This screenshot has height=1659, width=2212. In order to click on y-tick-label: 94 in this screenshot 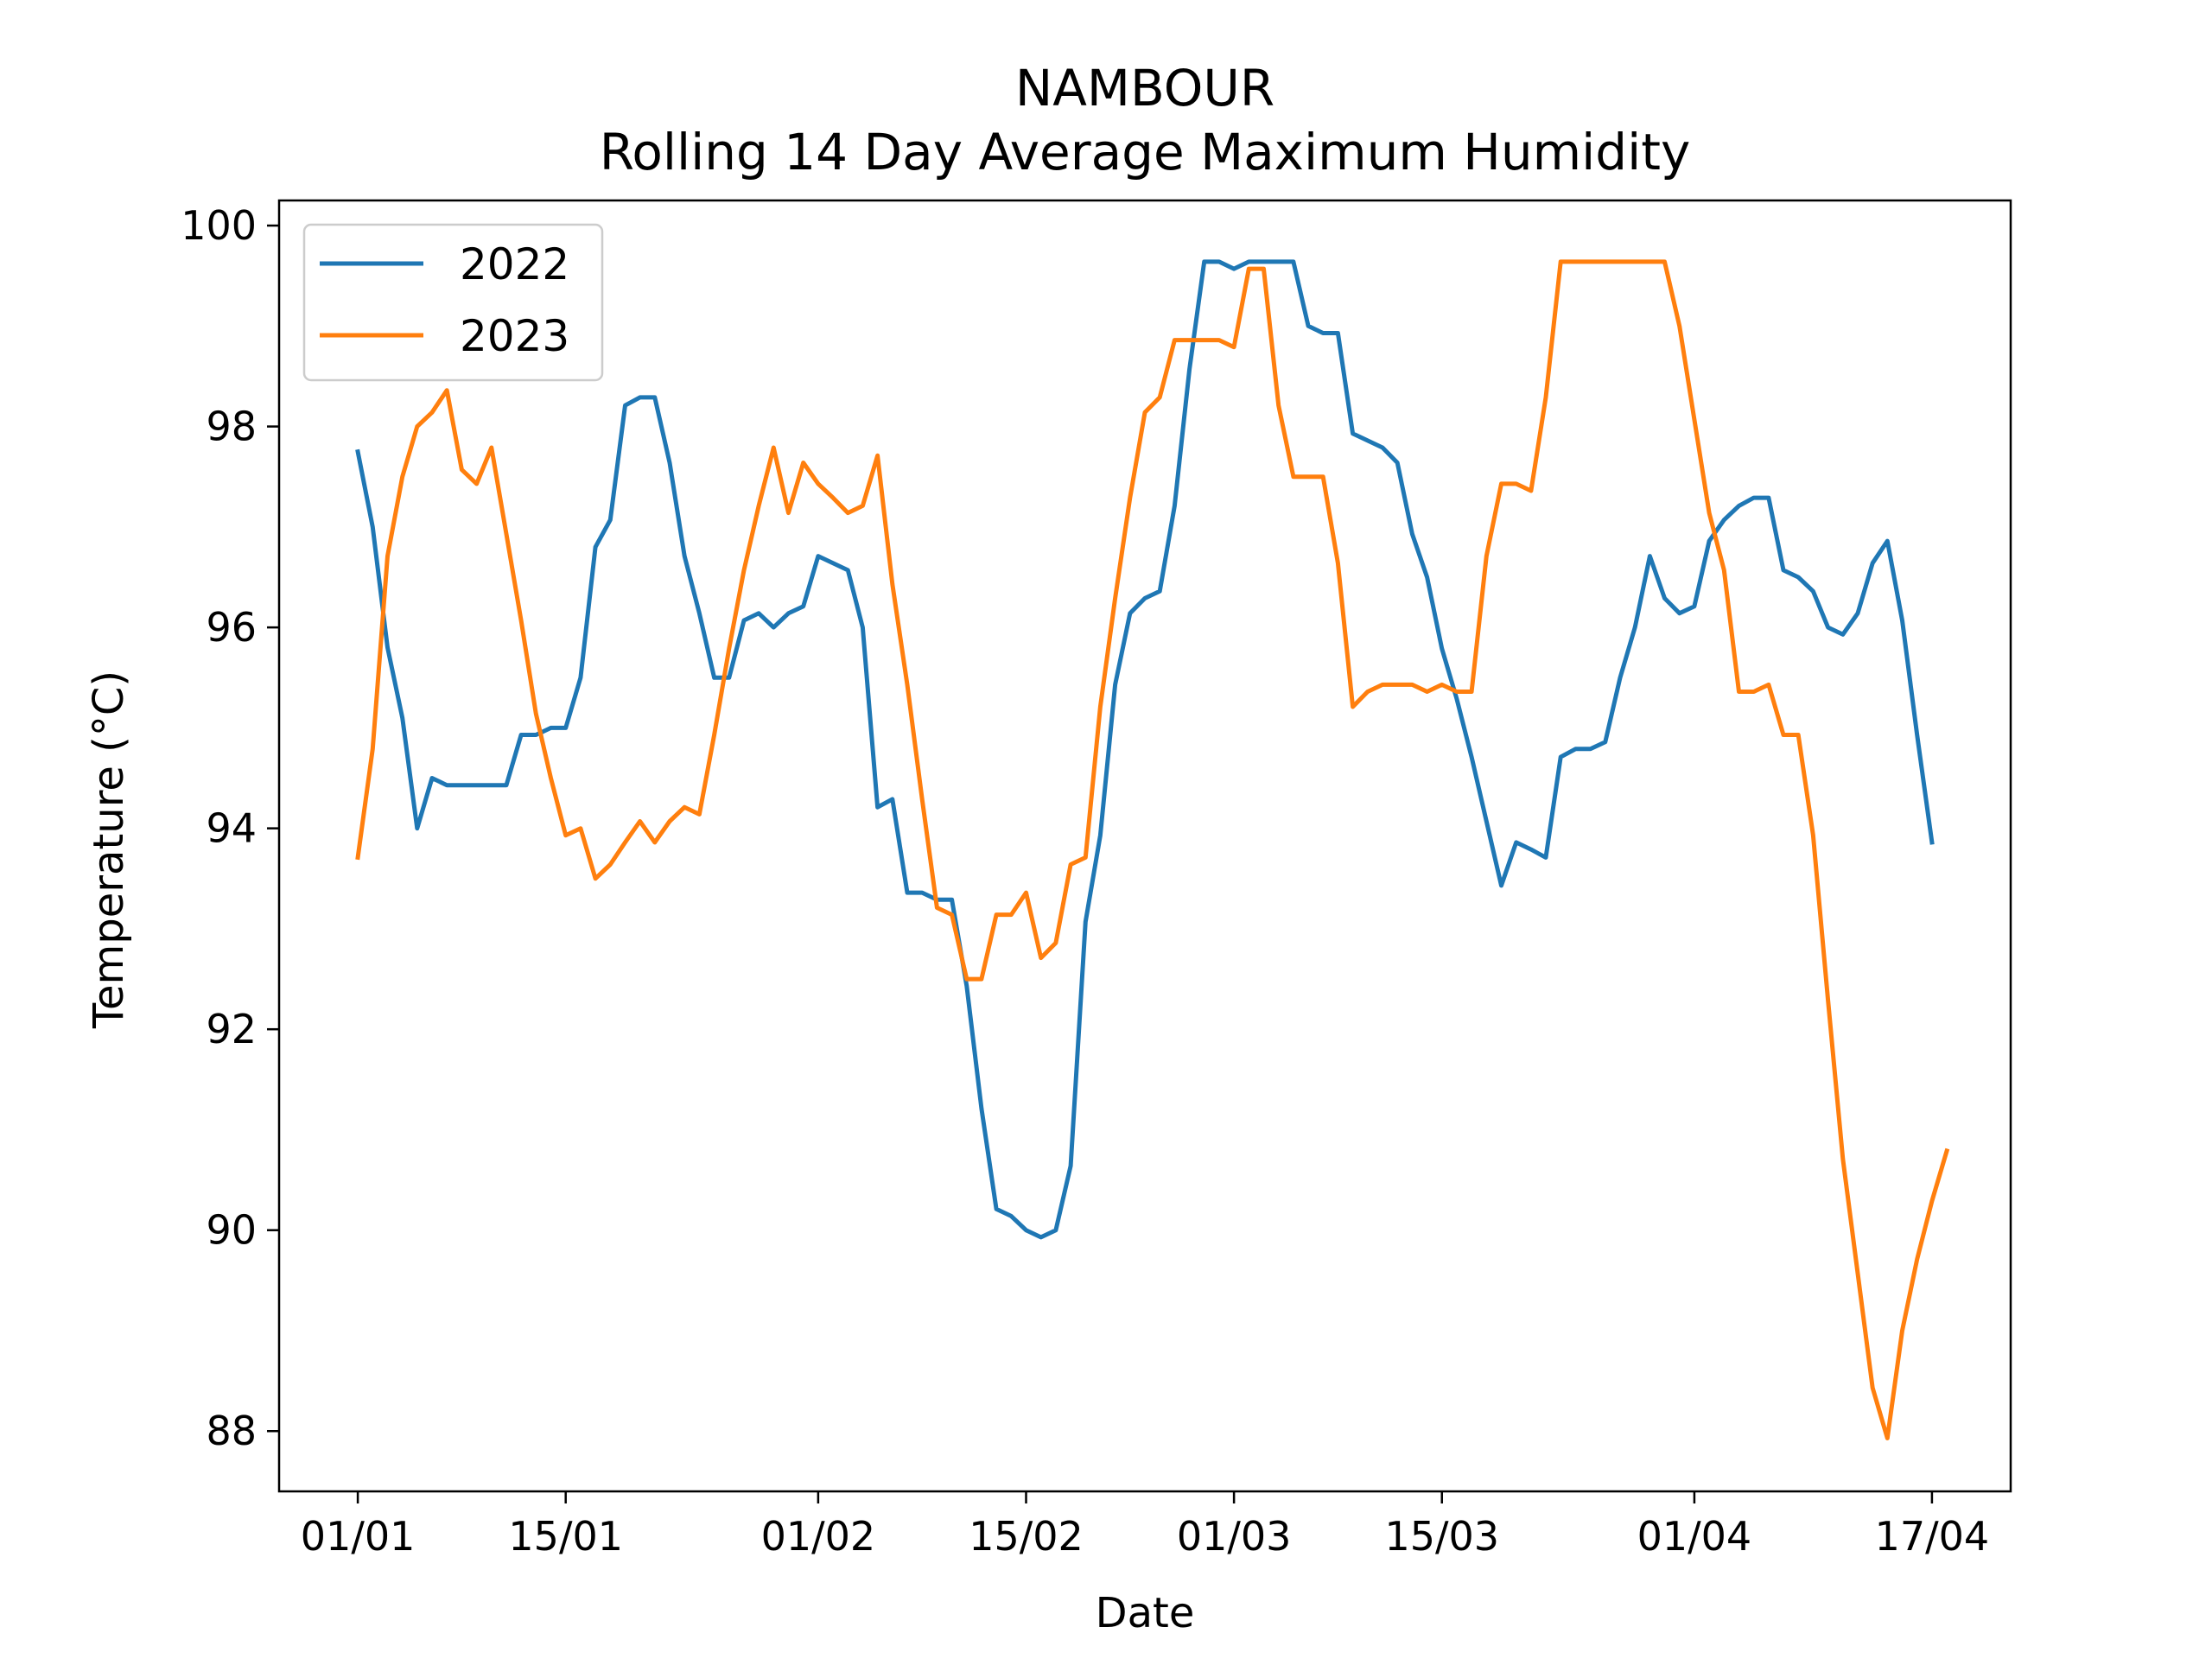, I will do `click(232, 828)`.